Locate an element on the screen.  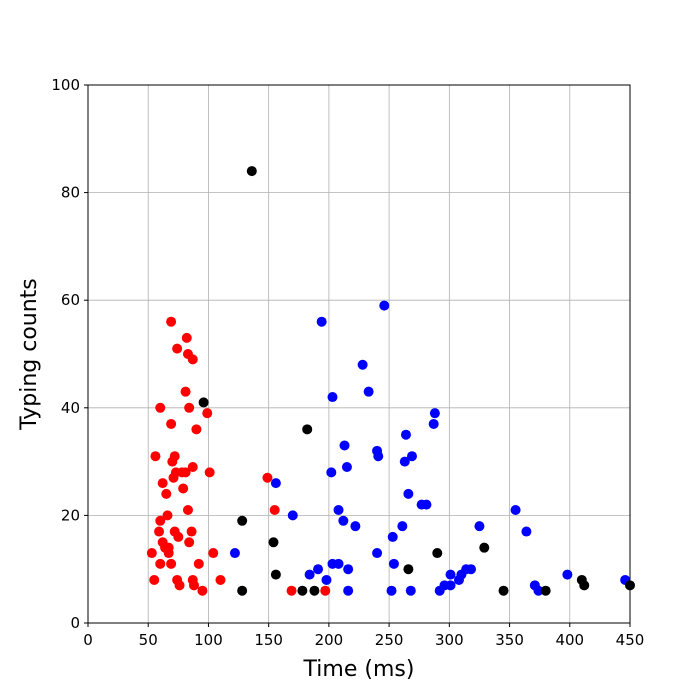
y-tick-label: 80 is located at coordinates (70, 193).